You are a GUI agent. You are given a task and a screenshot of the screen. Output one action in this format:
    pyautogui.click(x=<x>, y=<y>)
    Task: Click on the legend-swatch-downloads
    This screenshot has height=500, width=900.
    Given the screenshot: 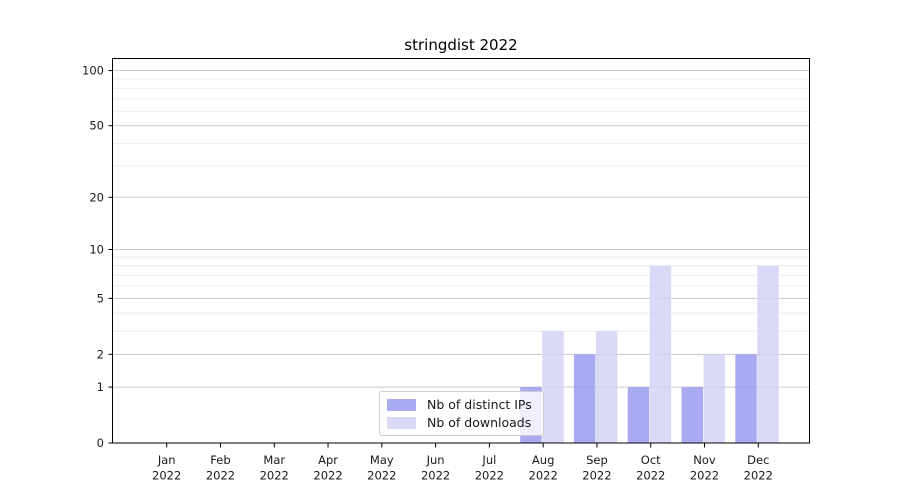 What is the action you would take?
    pyautogui.click(x=401, y=422)
    